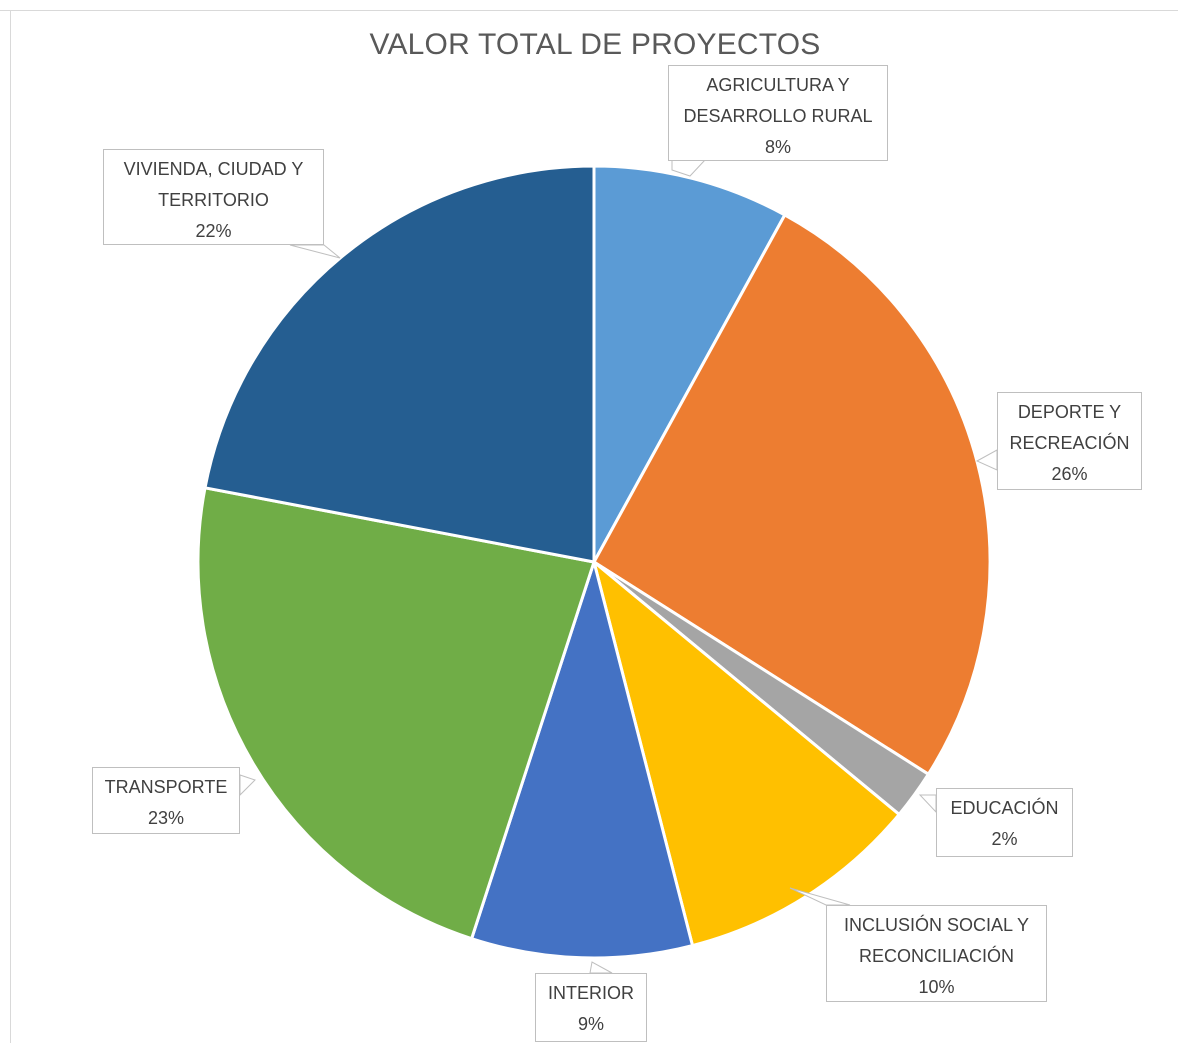 Image resolution: width=1178 pixels, height=1043 pixels. I want to click on data-label-value: 2%, so click(1004, 839).